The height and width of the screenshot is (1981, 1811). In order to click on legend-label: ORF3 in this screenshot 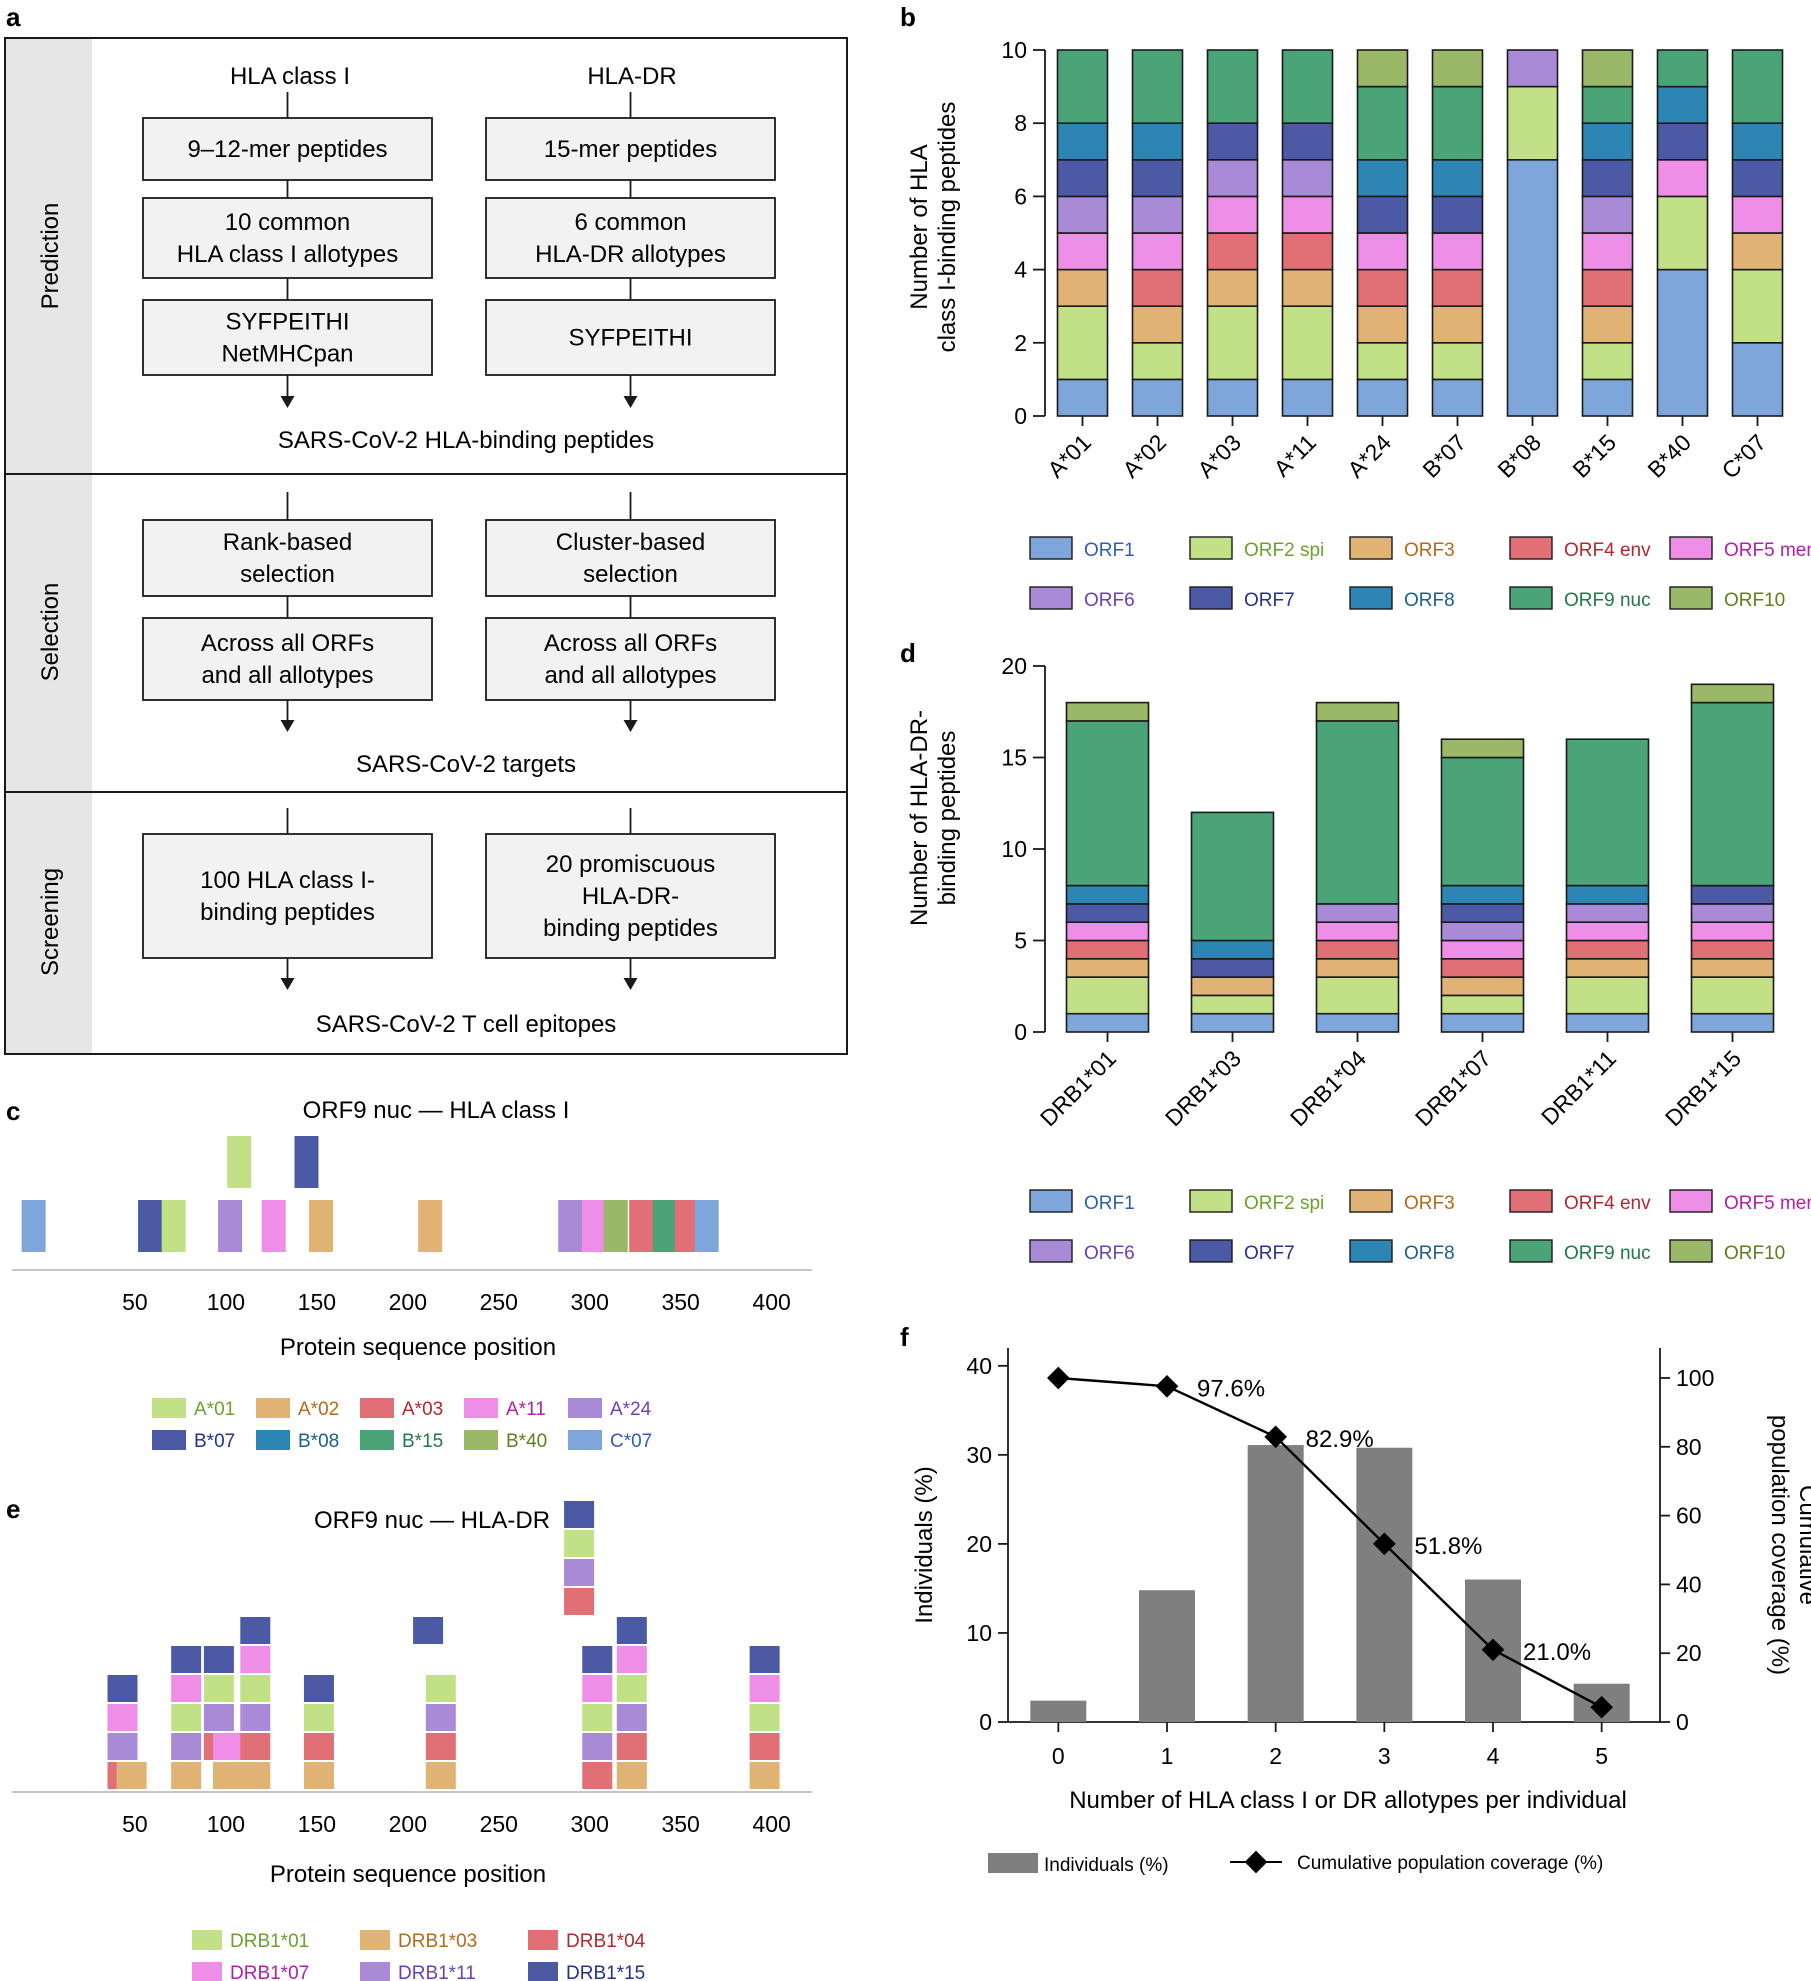, I will do `click(1429, 1203)`.